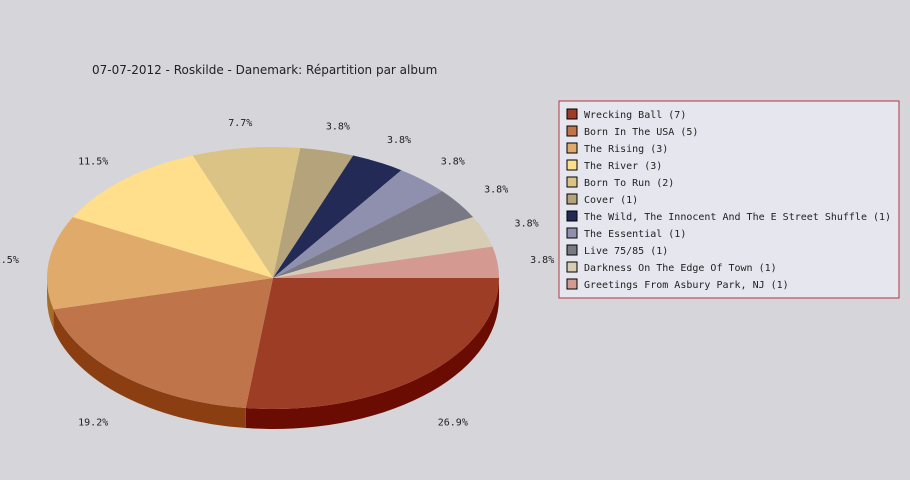  What do you see at coordinates (686, 285) in the screenshot?
I see `legend-entry-10: Greetings From Asbury Park, NJ (1)` at bounding box center [686, 285].